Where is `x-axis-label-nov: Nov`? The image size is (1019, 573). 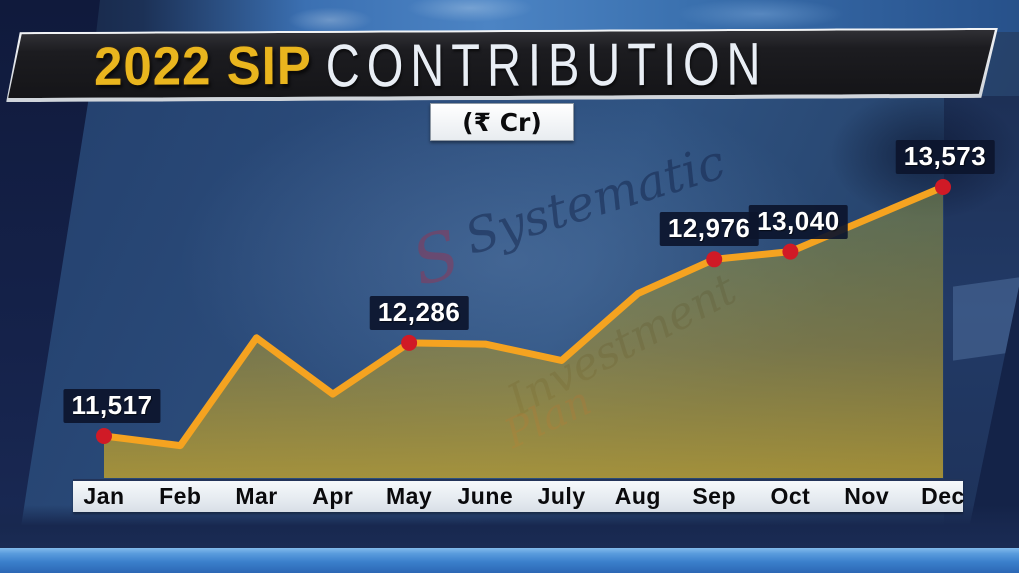 x-axis-label-nov: Nov is located at coordinates (867, 496).